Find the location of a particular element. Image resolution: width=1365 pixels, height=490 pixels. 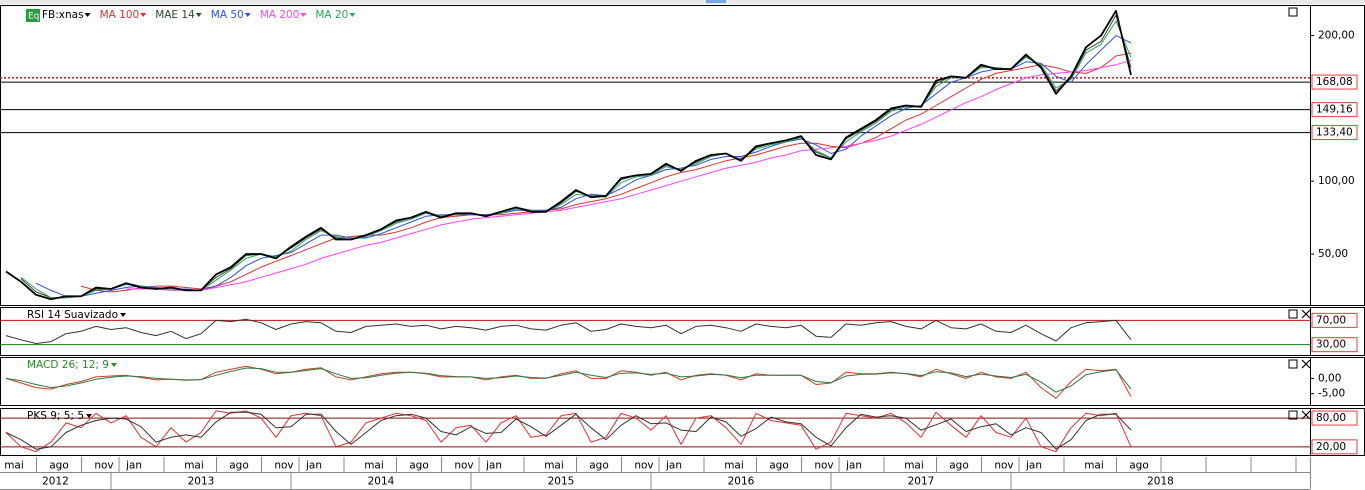

indicator-label: MACD 26; 12; 9 is located at coordinates (68, 365).